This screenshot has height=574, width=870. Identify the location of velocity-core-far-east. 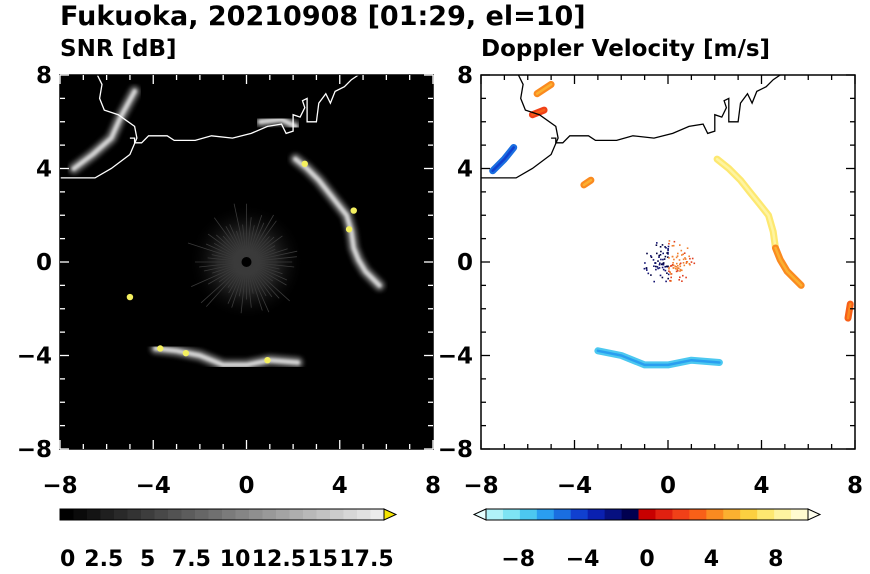
(849, 311).